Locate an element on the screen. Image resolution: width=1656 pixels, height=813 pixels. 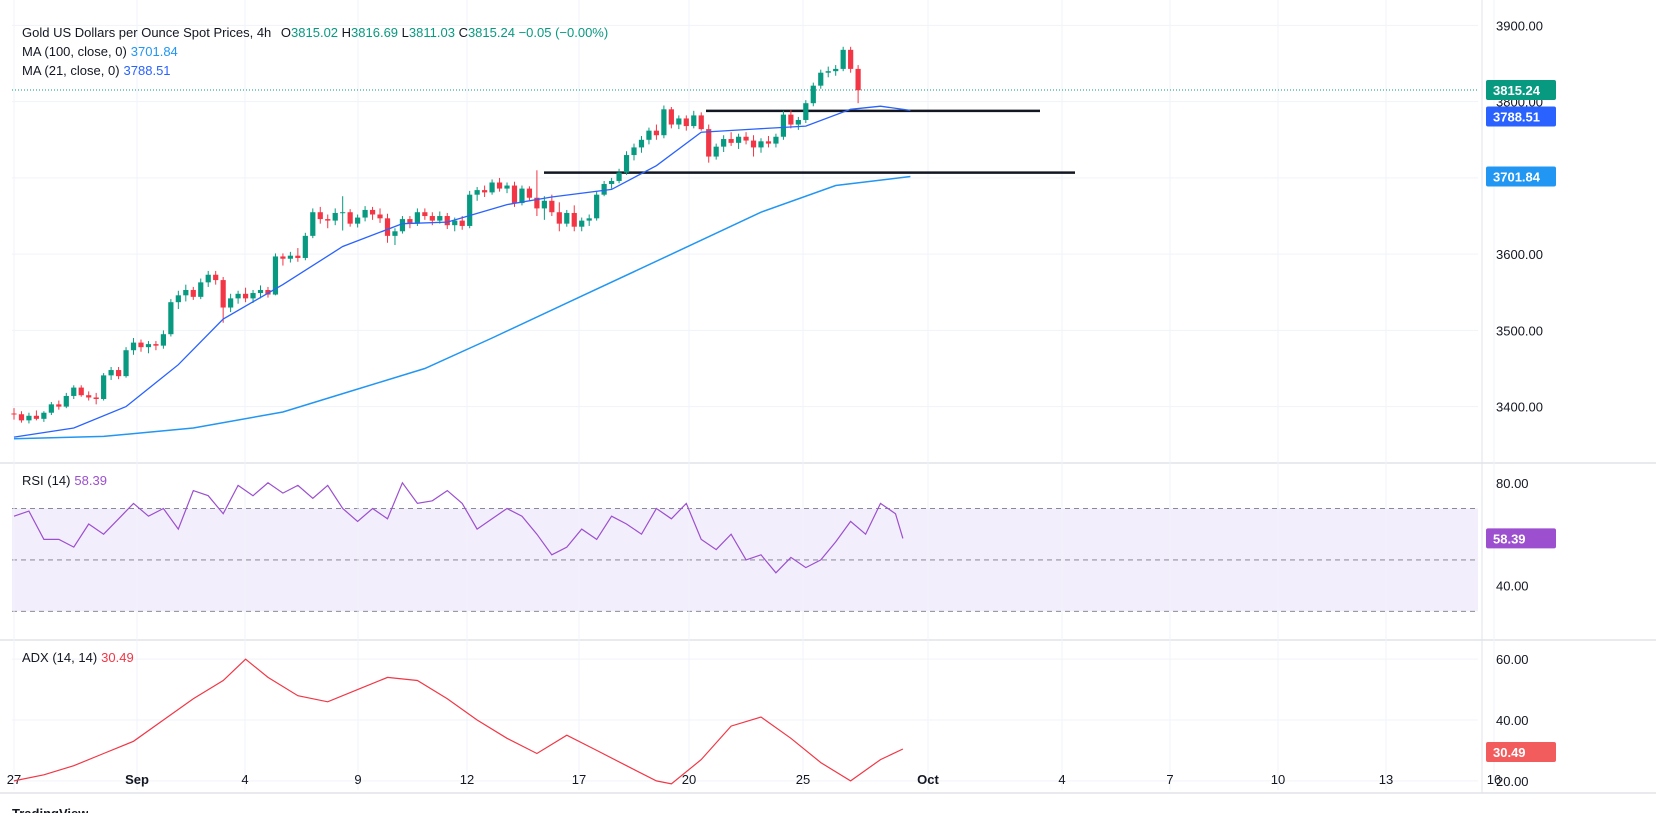
time-tick-label: 20 is located at coordinates (689, 779).